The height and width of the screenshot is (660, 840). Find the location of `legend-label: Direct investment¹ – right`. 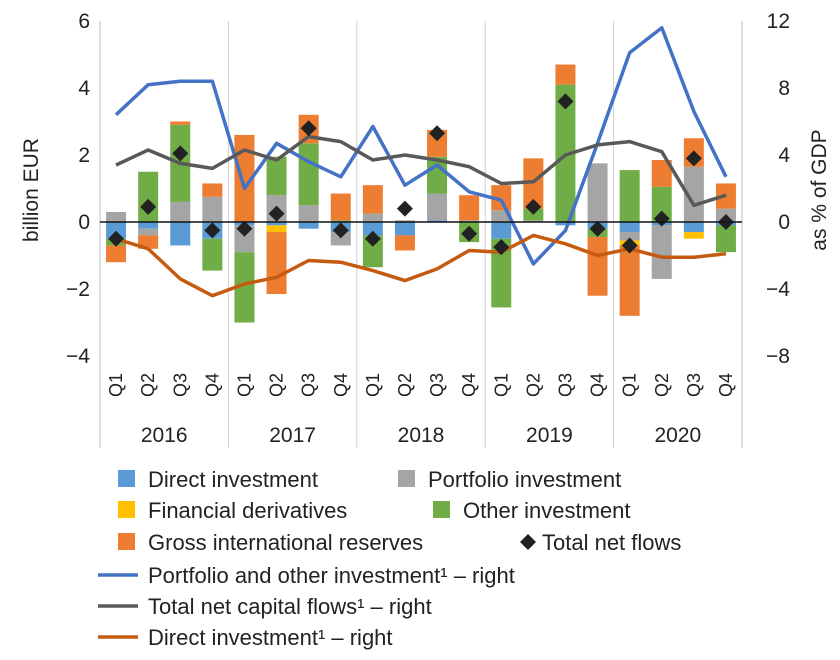

legend-label: Direct investment¹ – right is located at coordinates (270, 637).